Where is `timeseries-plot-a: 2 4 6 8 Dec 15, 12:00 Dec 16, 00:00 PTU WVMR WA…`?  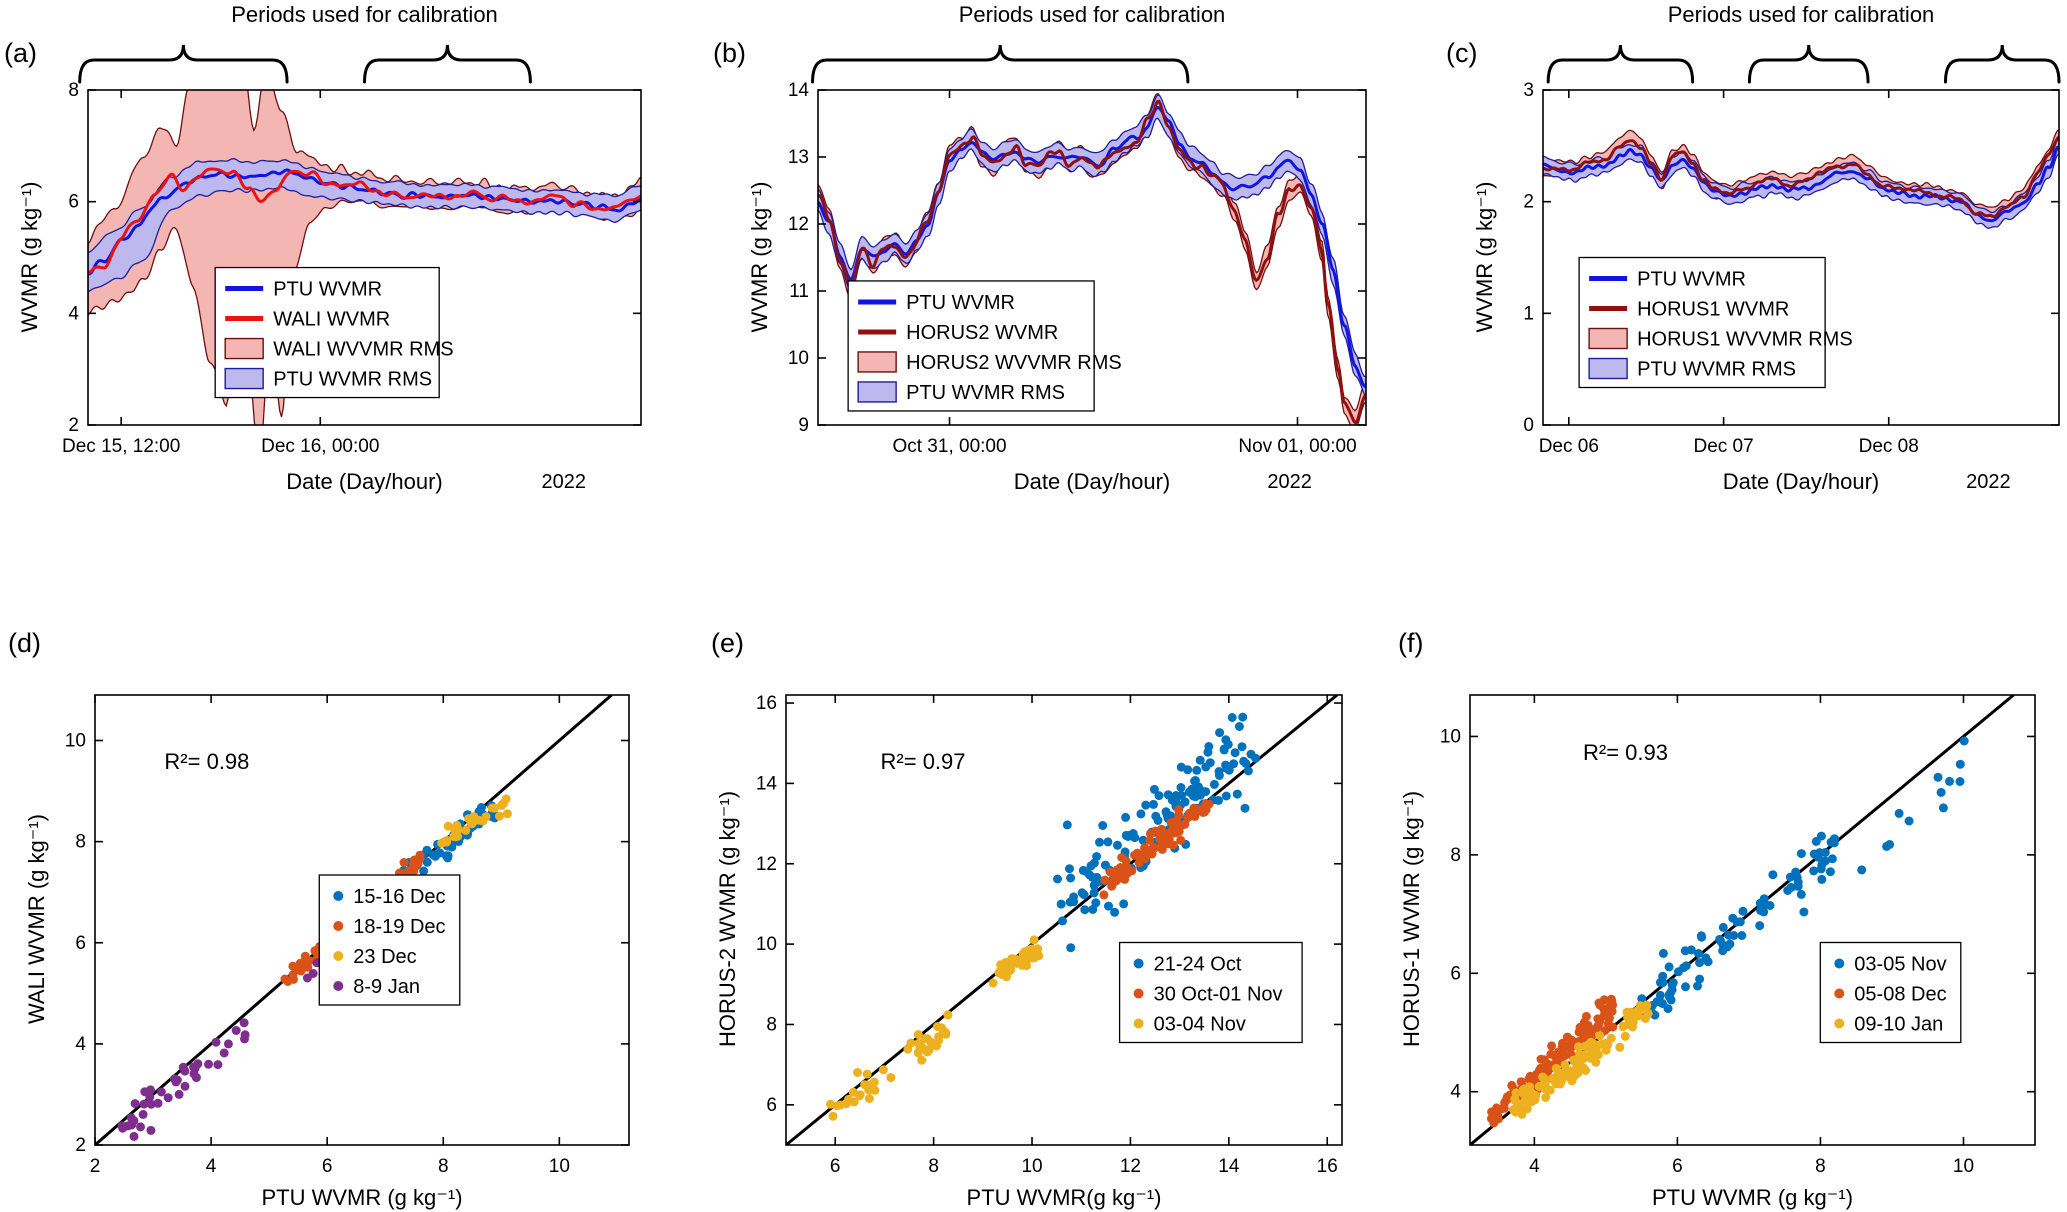 timeseries-plot-a: 2 4 6 8 Dec 15, 12:00 Dec 16, 00:00 PTU WVMR WA… is located at coordinates (352, 250).